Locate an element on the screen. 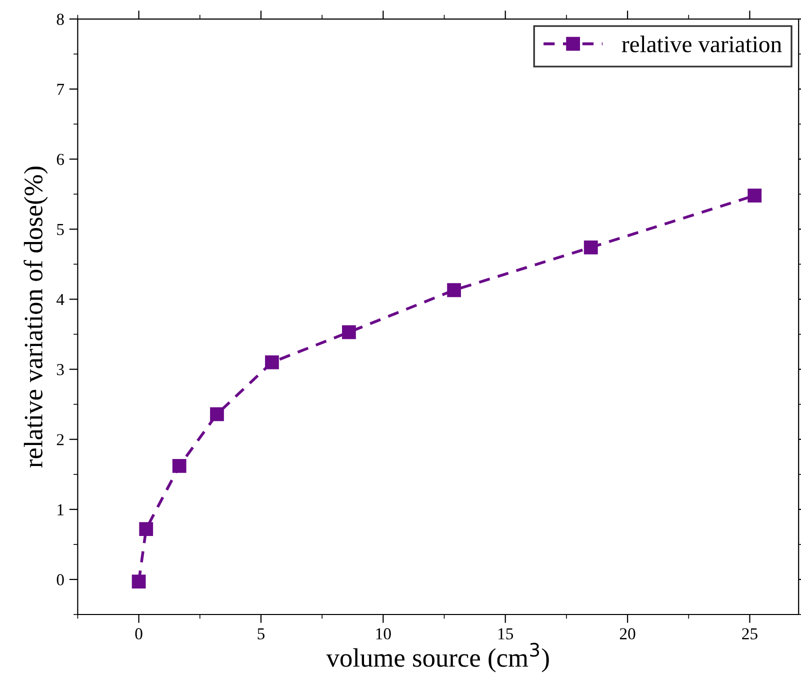  x-tick-label: 15 is located at coordinates (506, 634).